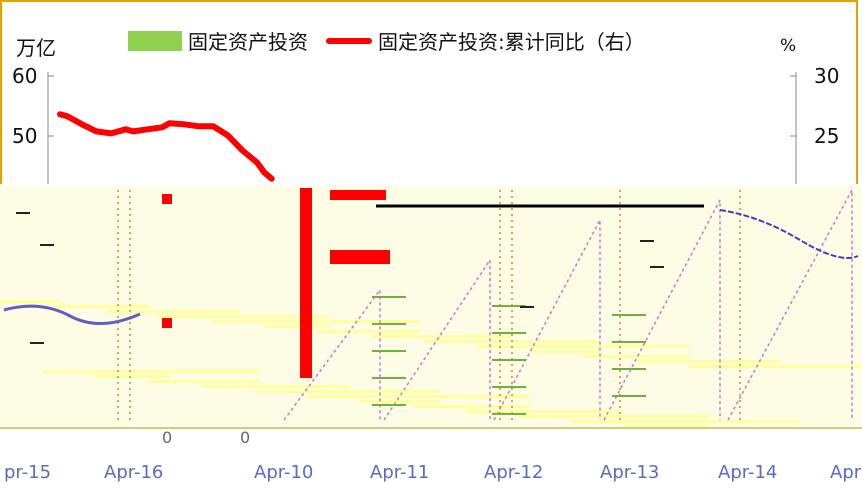 This screenshot has height=489, width=862. I want to click on legend: 固定资产投资 固定资产投资:累计同比（右）, so click(386, 40).